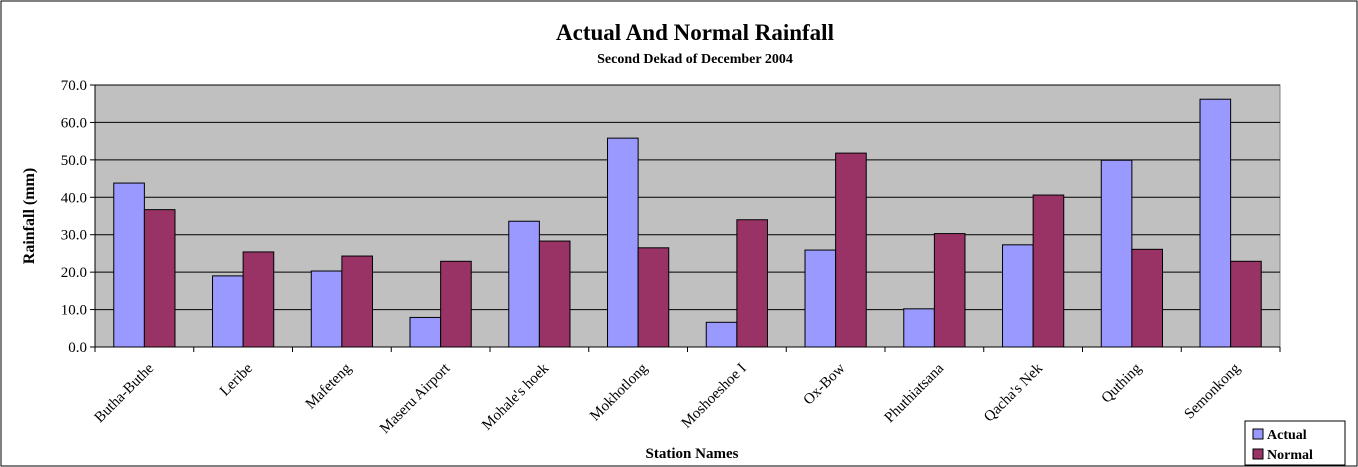 Image resolution: width=1358 pixels, height=467 pixels. I want to click on legend-swatch-actual, so click(1258, 434).